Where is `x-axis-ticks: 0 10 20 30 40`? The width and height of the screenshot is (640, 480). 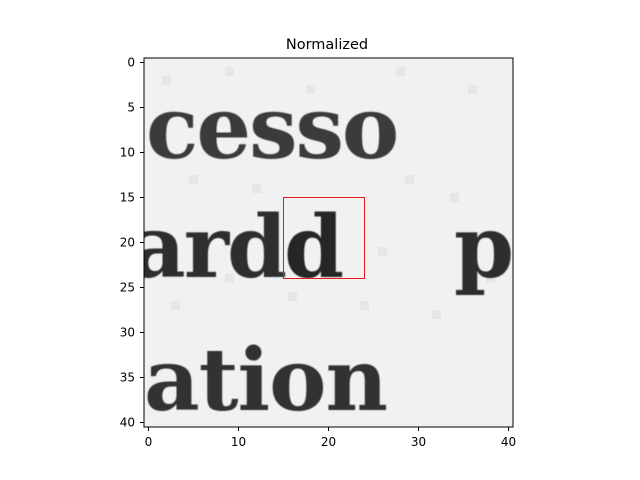 x-axis-ticks: 0 10 20 30 40 is located at coordinates (330, 438).